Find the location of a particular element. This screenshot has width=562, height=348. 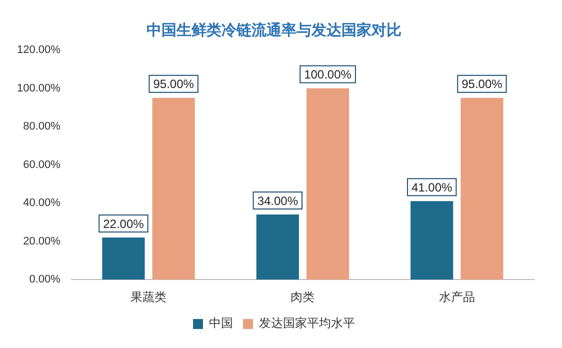

legend-label: 中国 is located at coordinates (221, 323).